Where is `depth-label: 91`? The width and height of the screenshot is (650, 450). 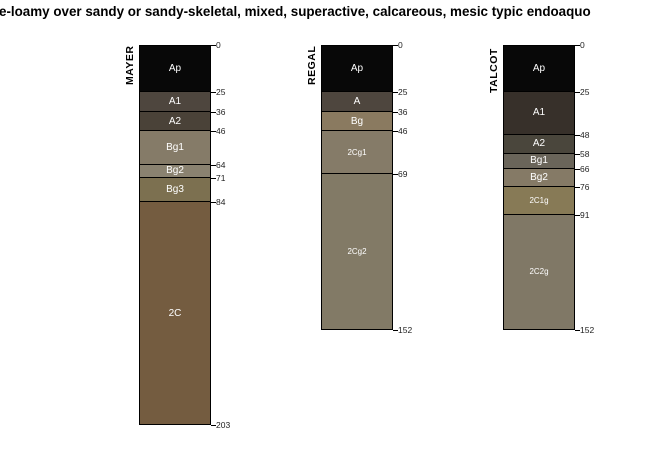
depth-label: 91 is located at coordinates (585, 215).